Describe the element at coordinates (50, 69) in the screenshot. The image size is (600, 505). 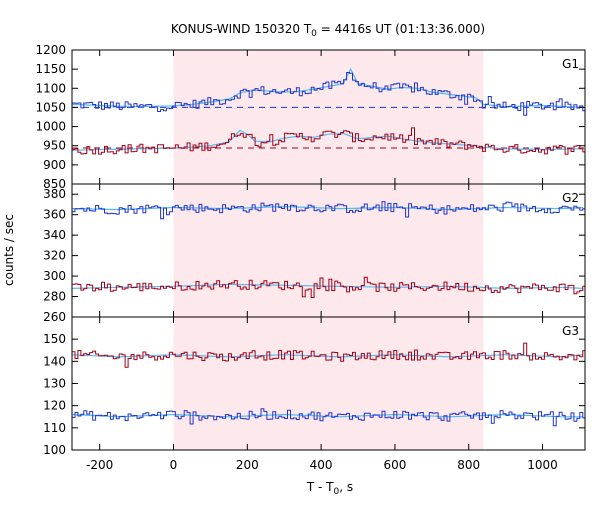
I see `y-tick-label: 1150` at that location.